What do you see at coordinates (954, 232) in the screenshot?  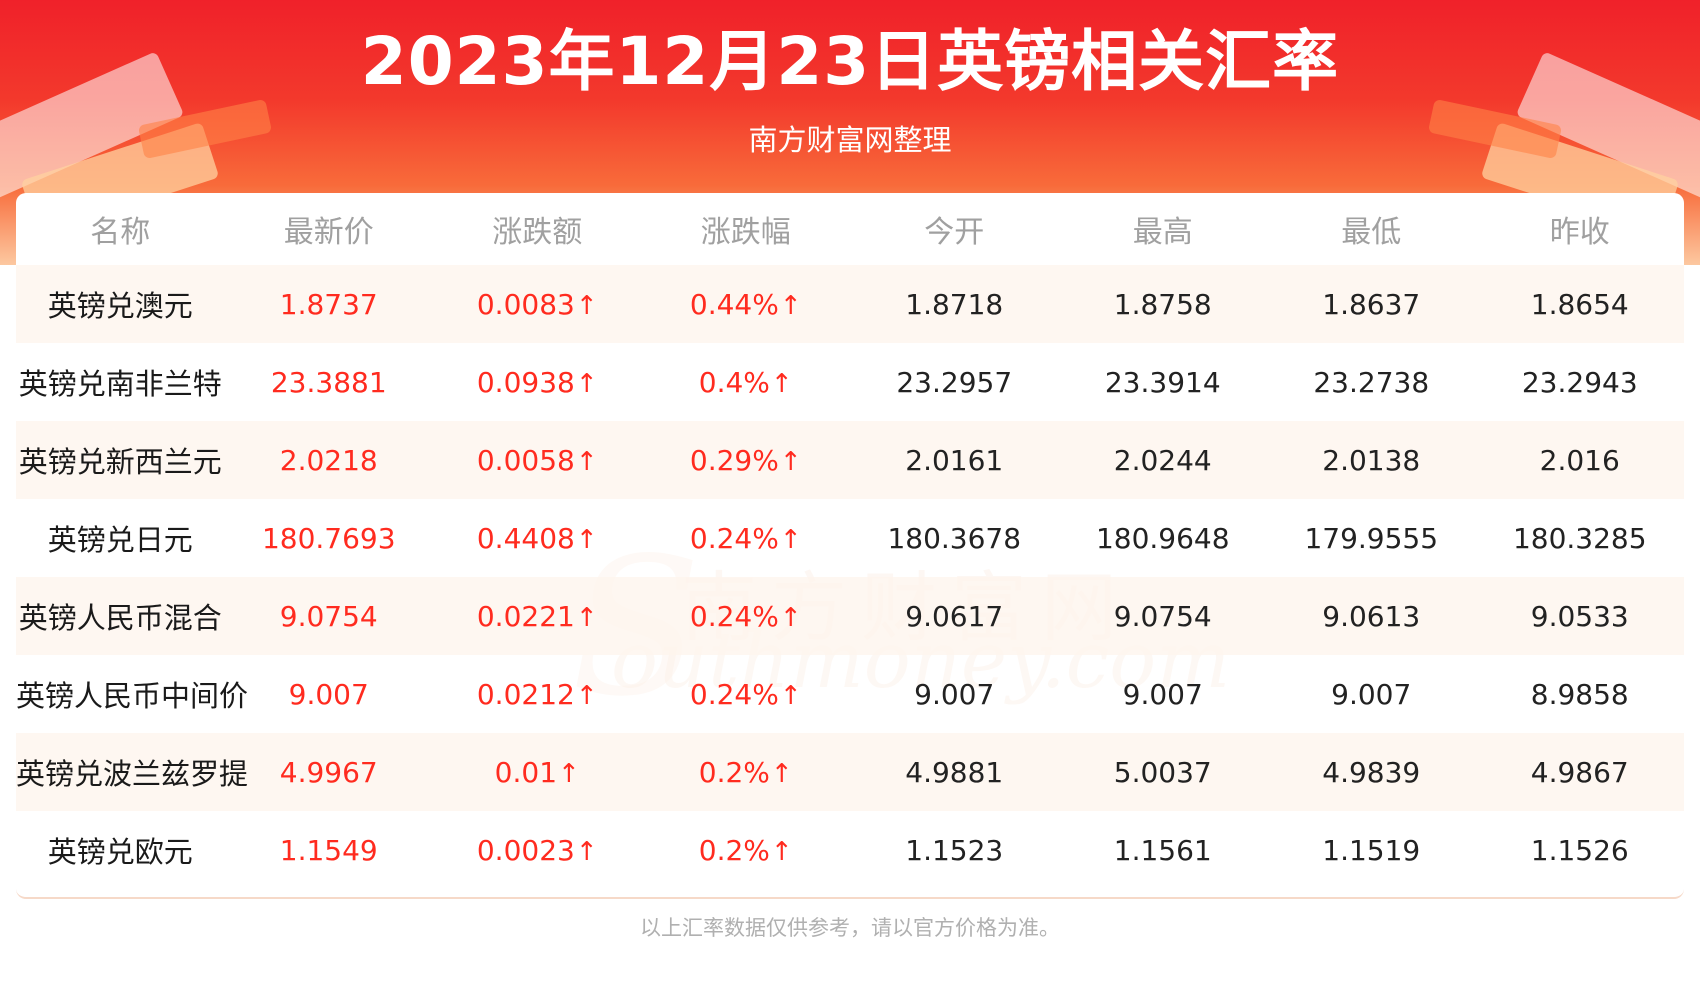 I see `column-header: 今开` at bounding box center [954, 232].